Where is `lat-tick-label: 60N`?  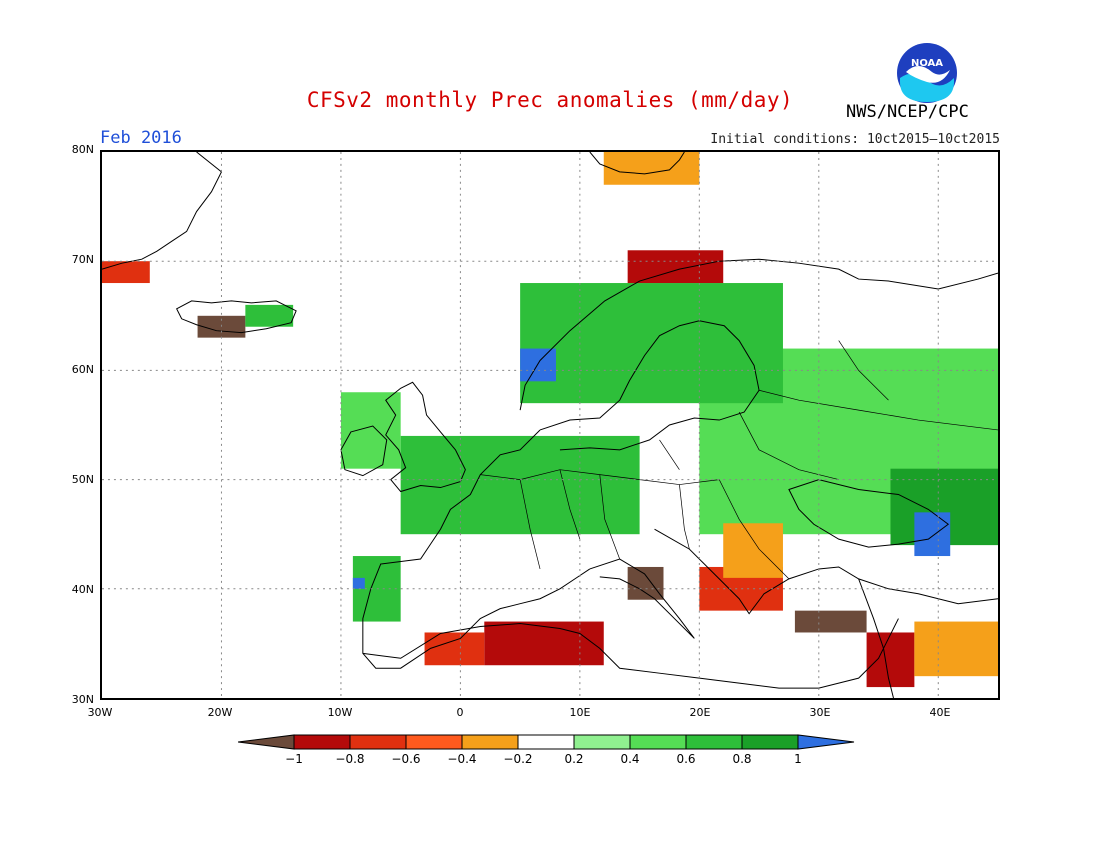 lat-tick-label: 60N is located at coordinates (82, 369).